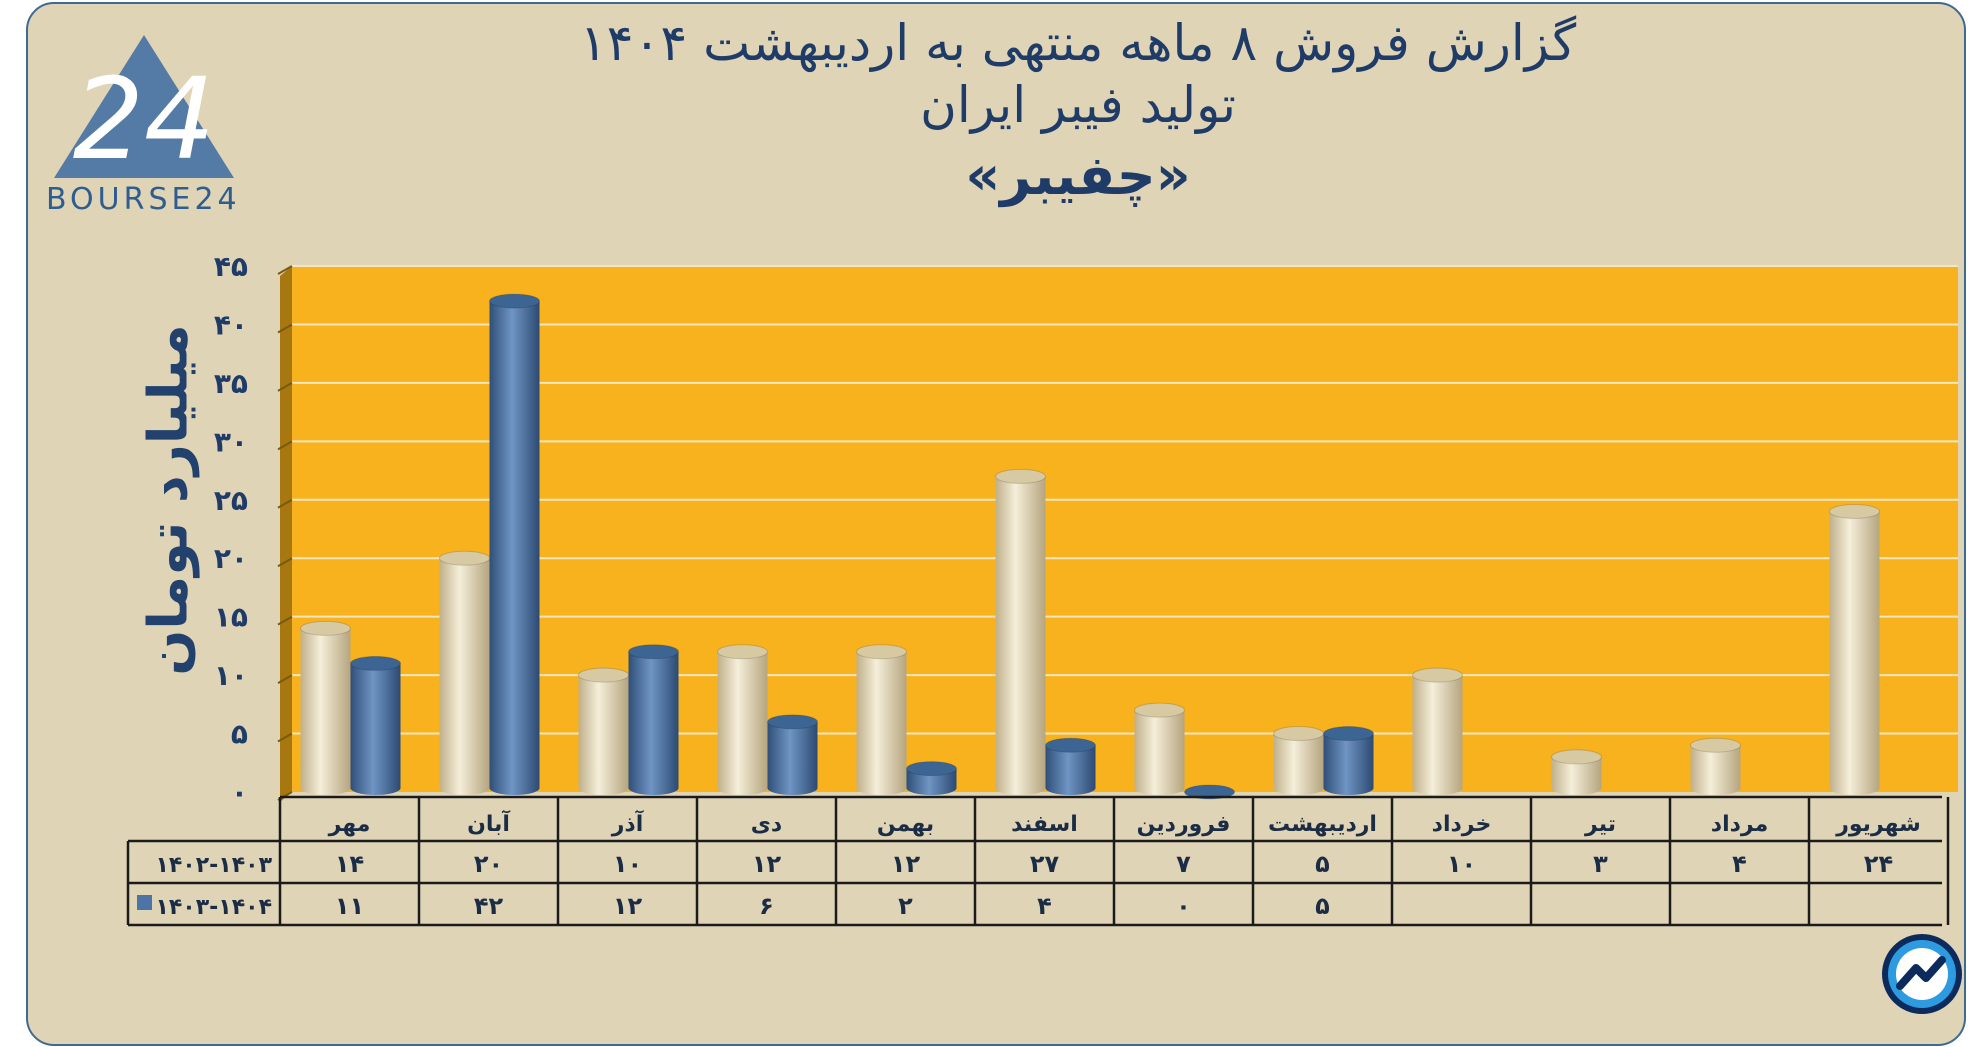 The height and width of the screenshot is (1047, 1986). I want to click on logo-mark-text: 24, so click(144, 120).